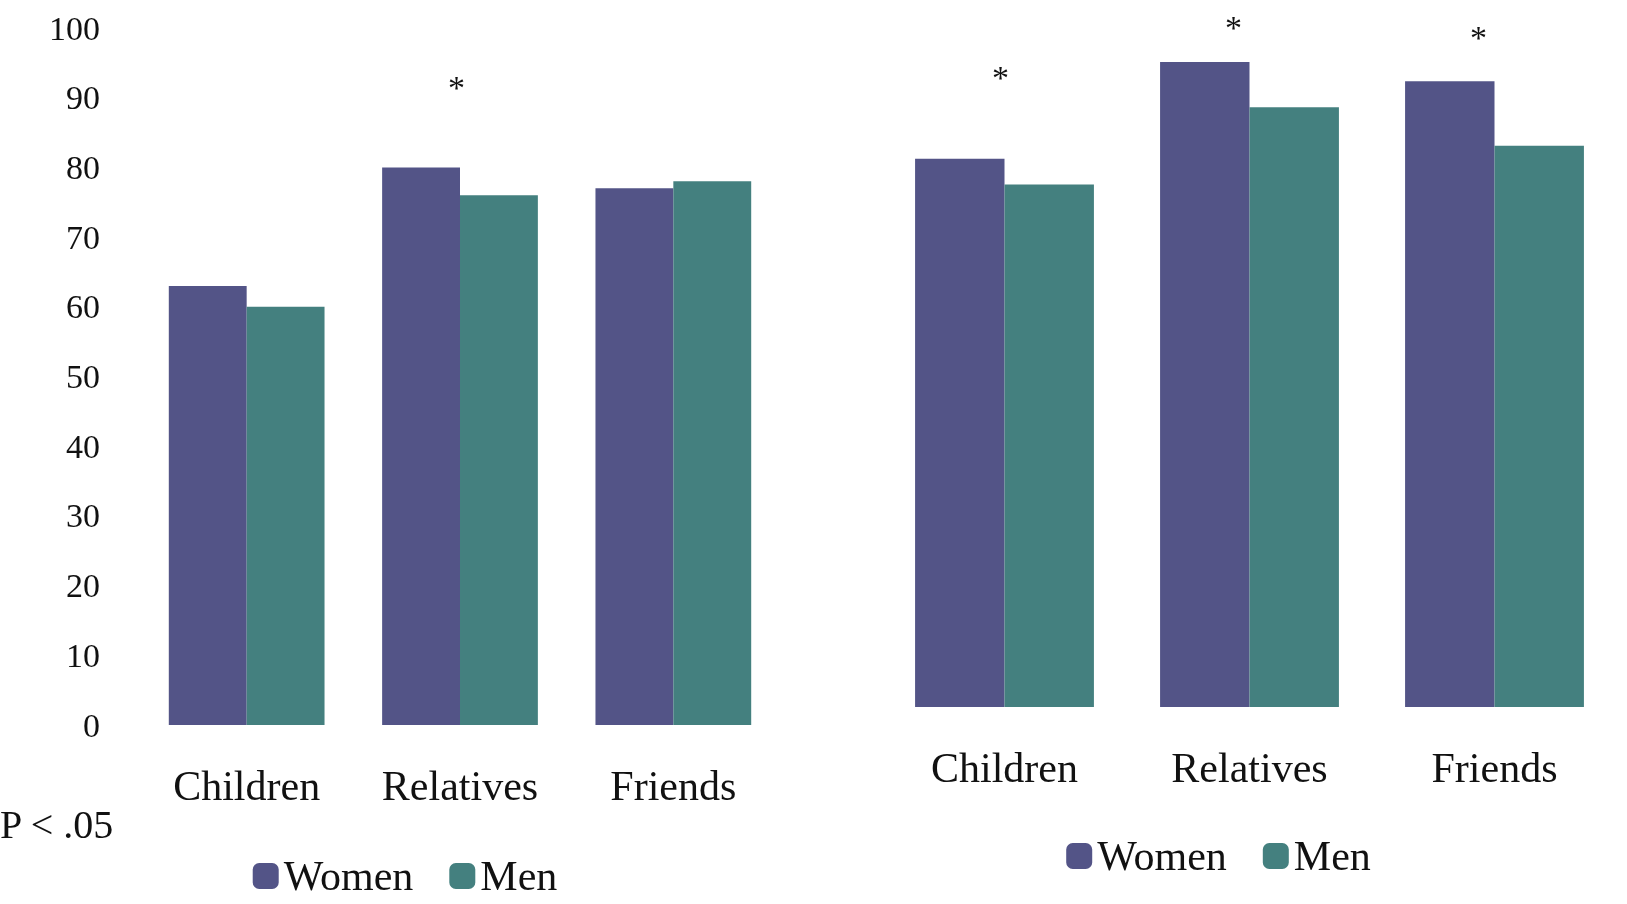  I want to click on y-tick-label: 100, so click(74, 28).